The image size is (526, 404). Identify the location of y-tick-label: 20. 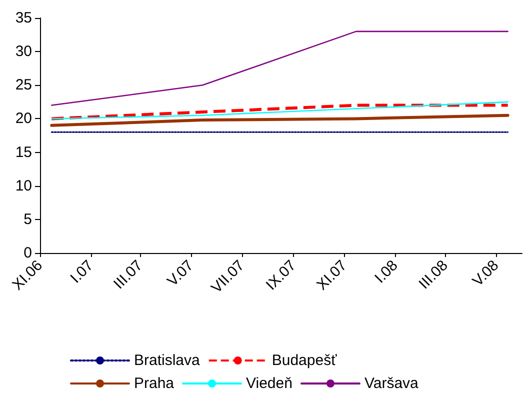
(23, 119).